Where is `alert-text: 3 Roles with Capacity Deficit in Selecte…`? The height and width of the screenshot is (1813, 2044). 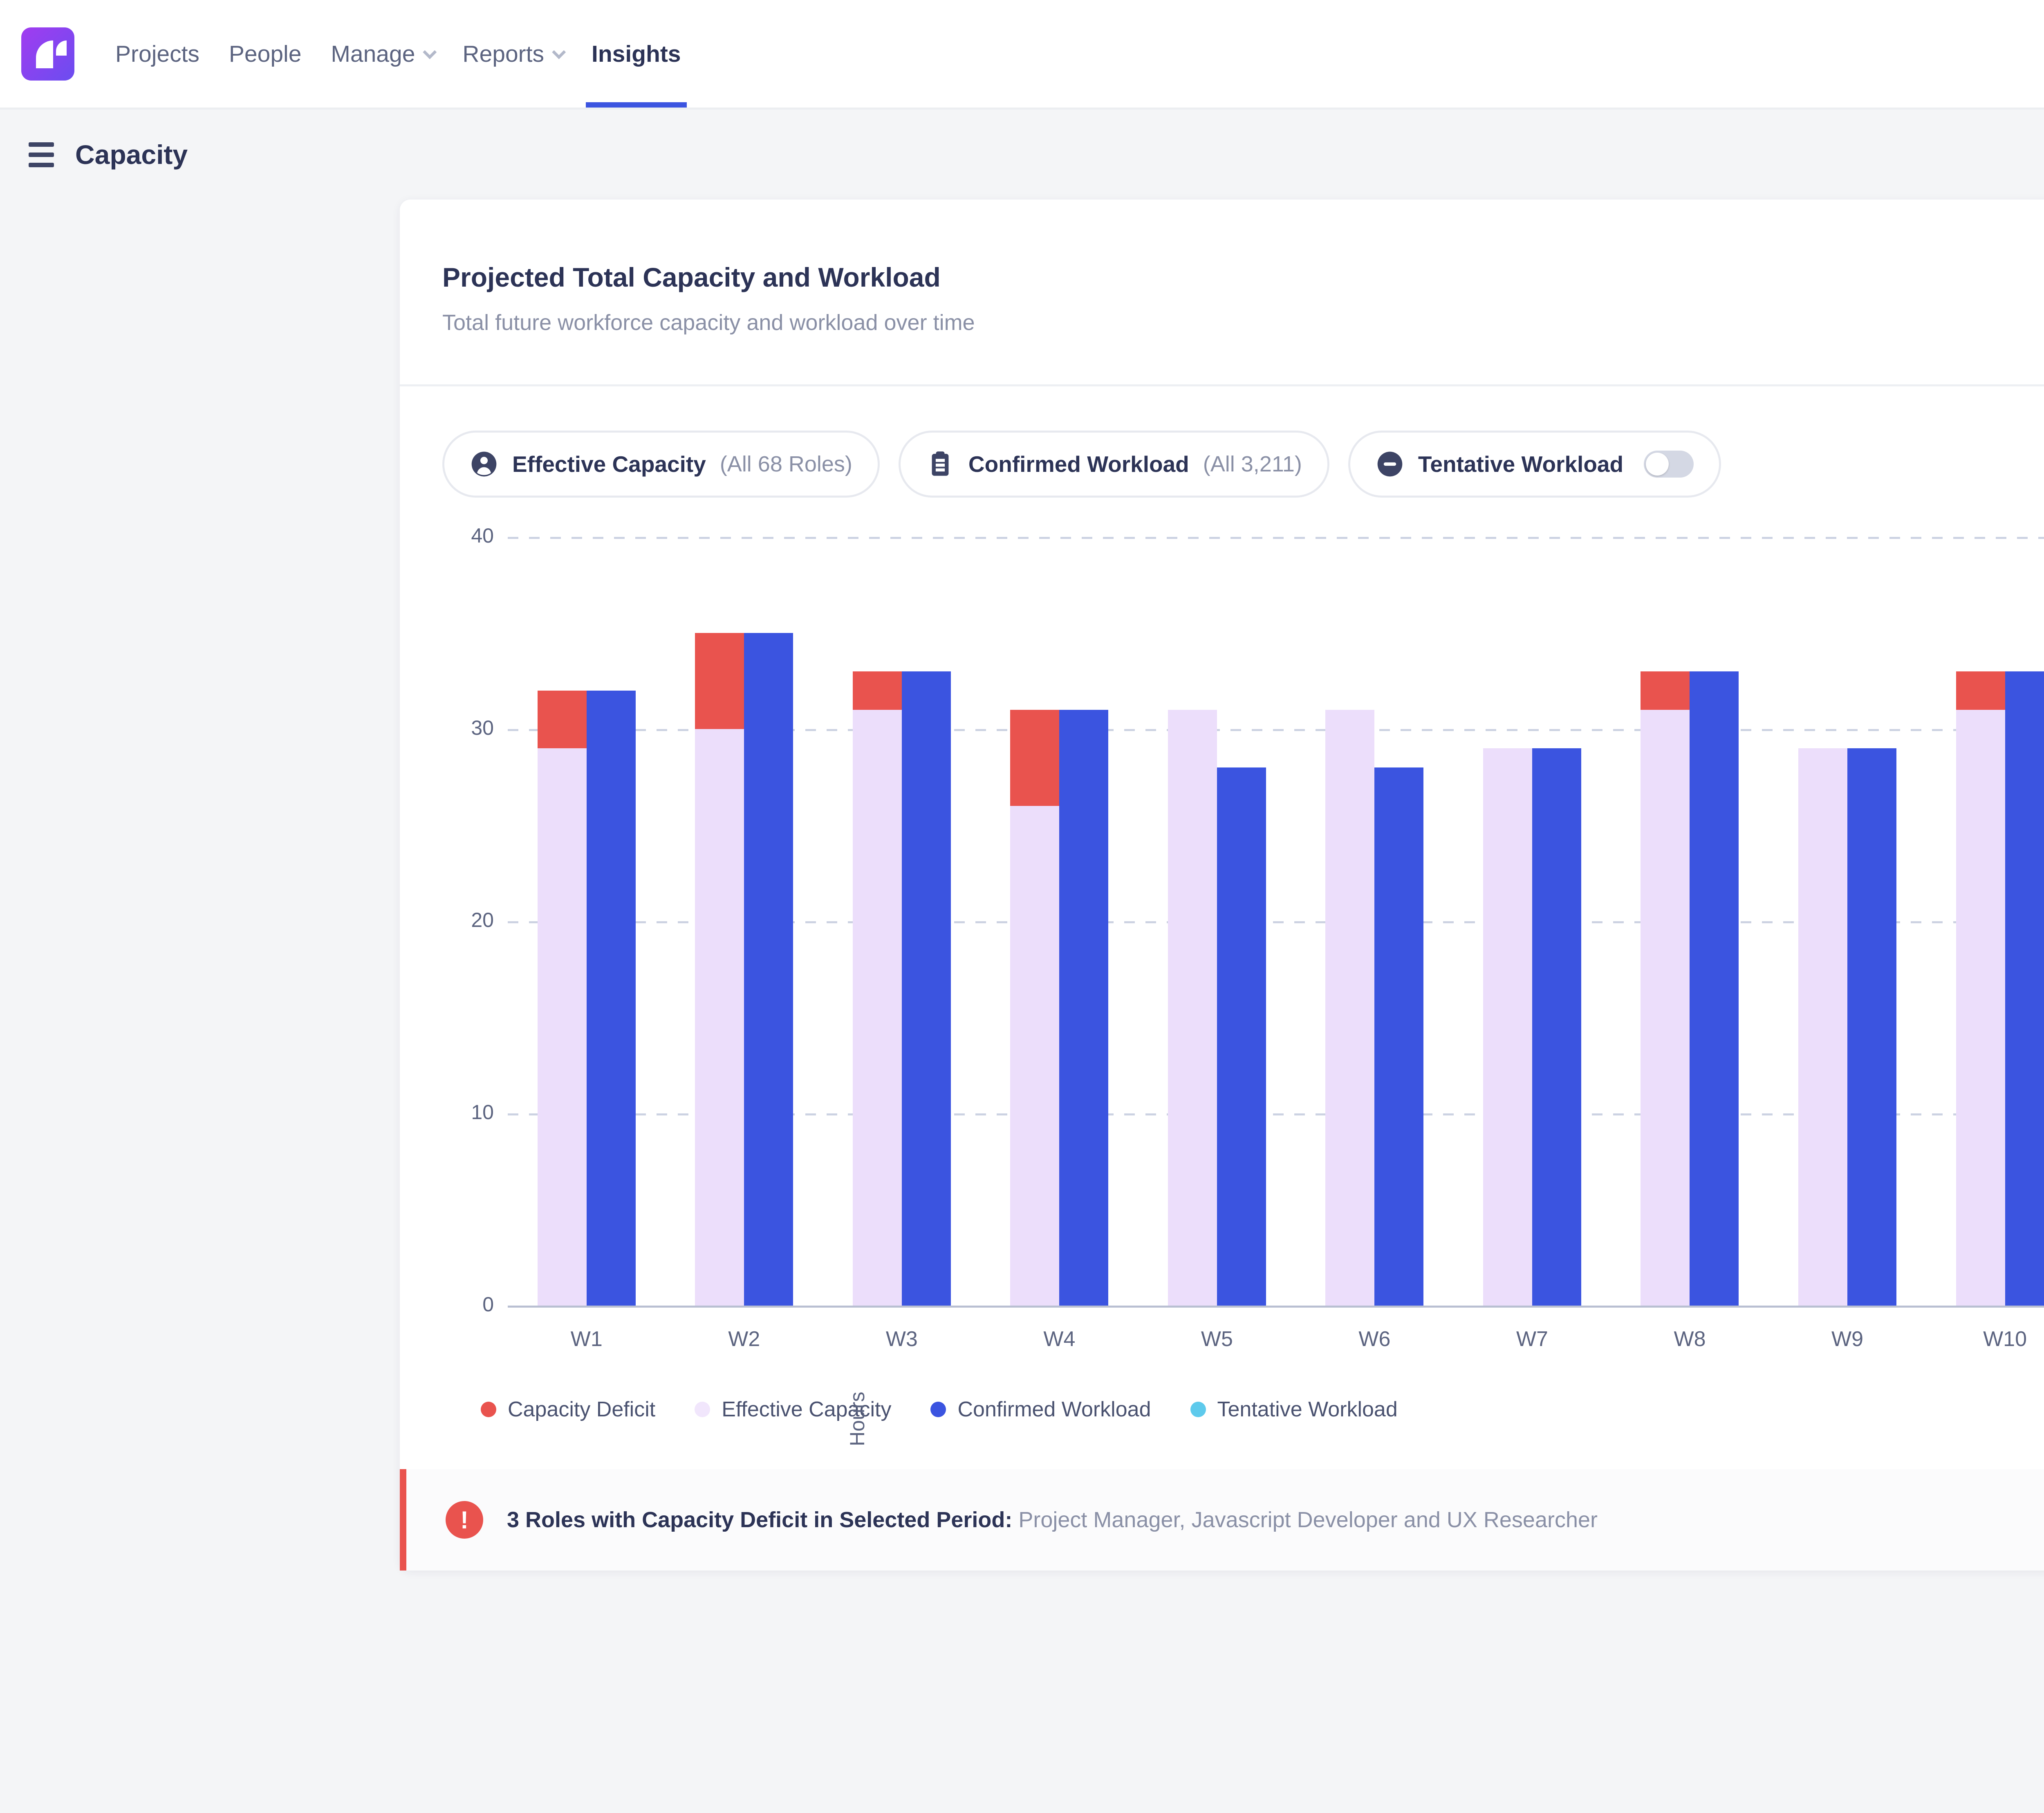 alert-text: 3 Roles with Capacity Deficit in Selecte… is located at coordinates (1052, 1520).